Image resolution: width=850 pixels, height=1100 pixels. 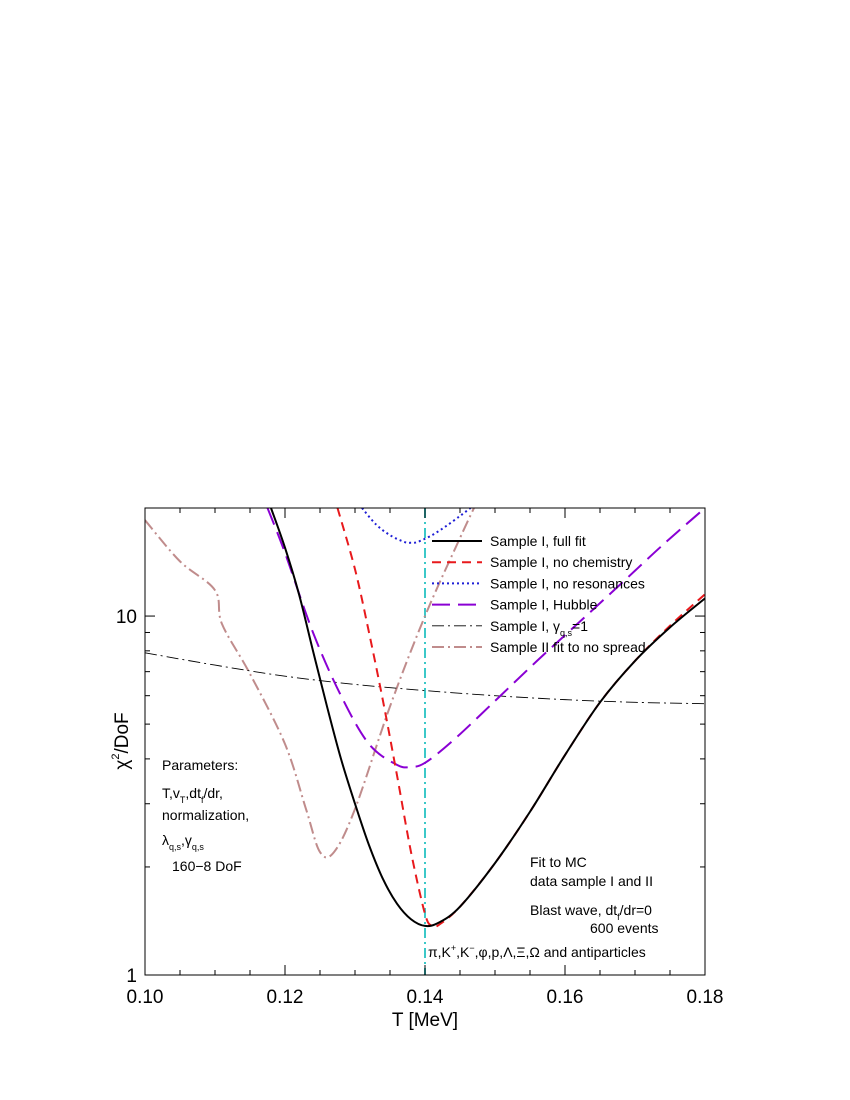 I want to click on parameters-title: Parameters:, so click(x=200, y=765).